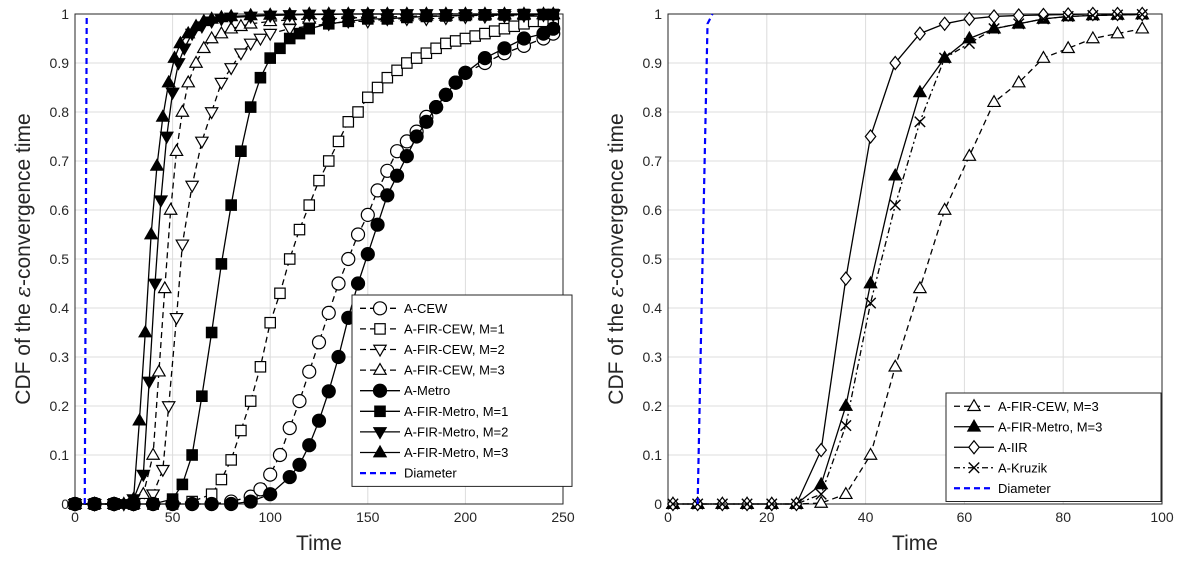 The image size is (1180, 567). What do you see at coordinates (456, 431) in the screenshot?
I see `legend-label: A-FIR-Metro, M=2` at bounding box center [456, 431].